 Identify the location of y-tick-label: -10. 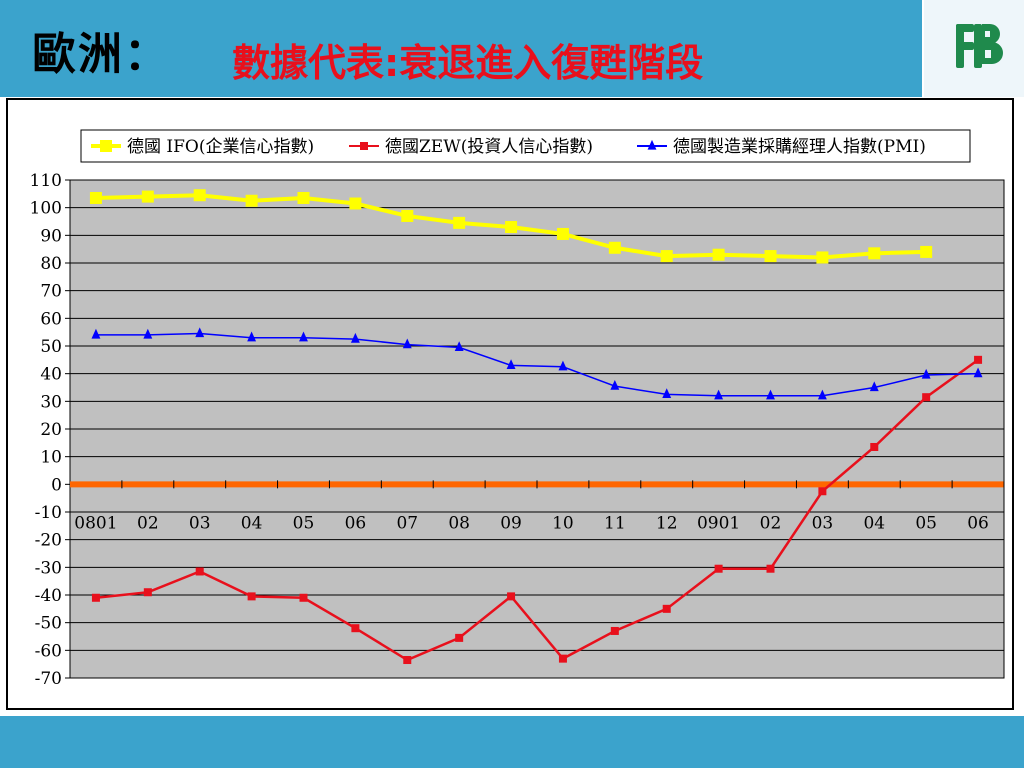
(48, 513).